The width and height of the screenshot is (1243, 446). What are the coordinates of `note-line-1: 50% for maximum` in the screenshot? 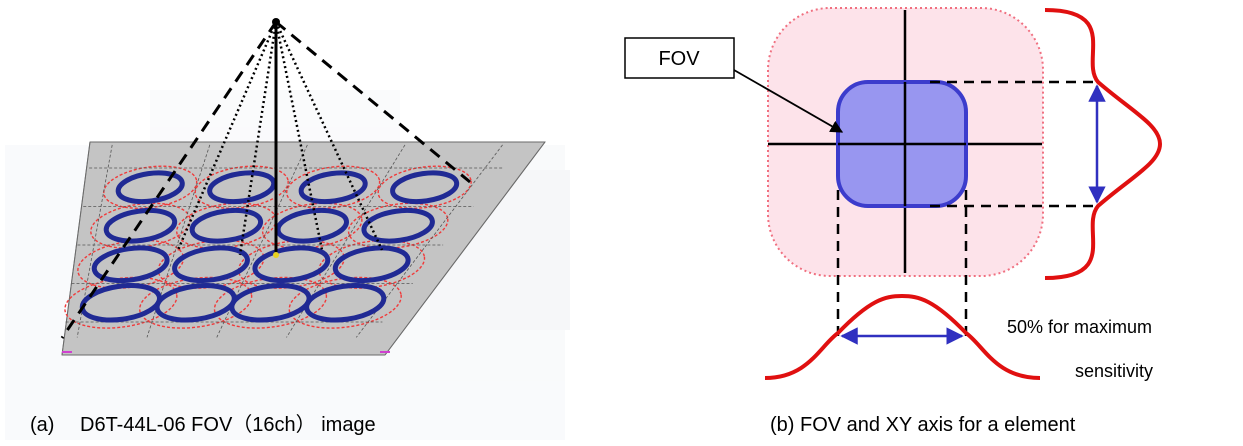 It's located at (1079, 327).